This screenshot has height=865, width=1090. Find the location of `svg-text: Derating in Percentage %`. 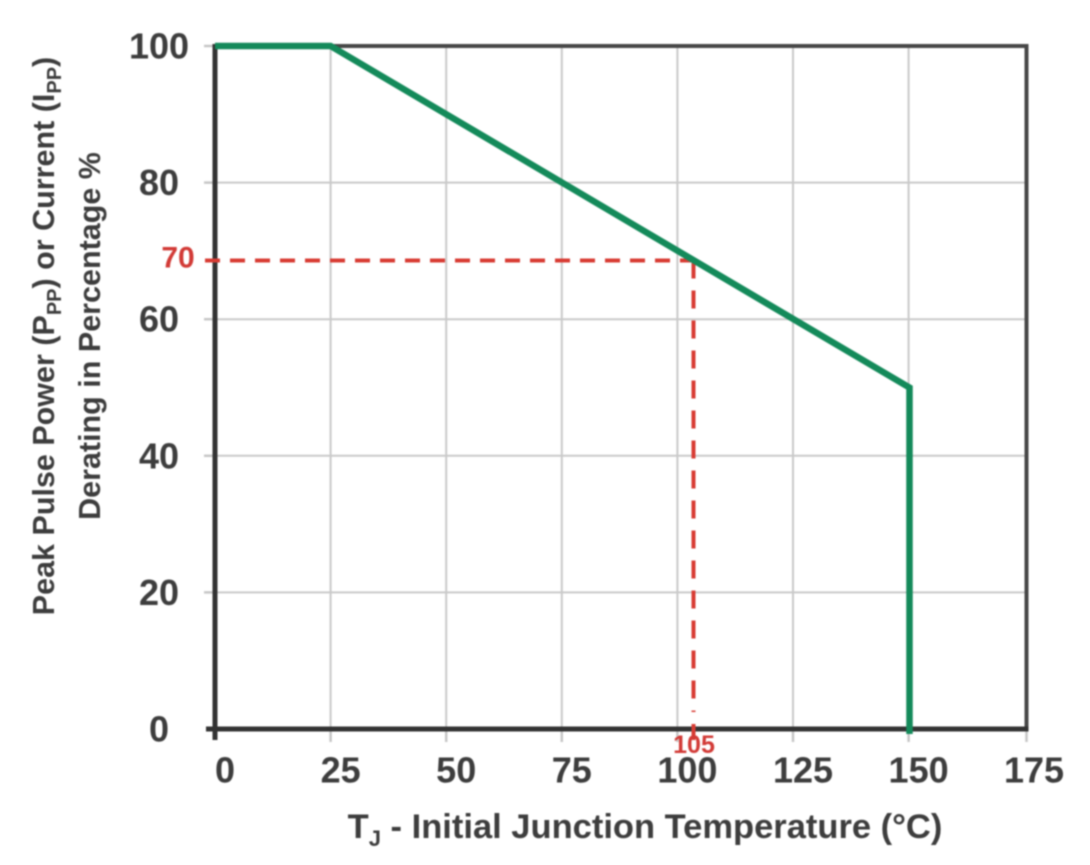

svg-text: Derating in Percentage % is located at coordinates (90, 336).